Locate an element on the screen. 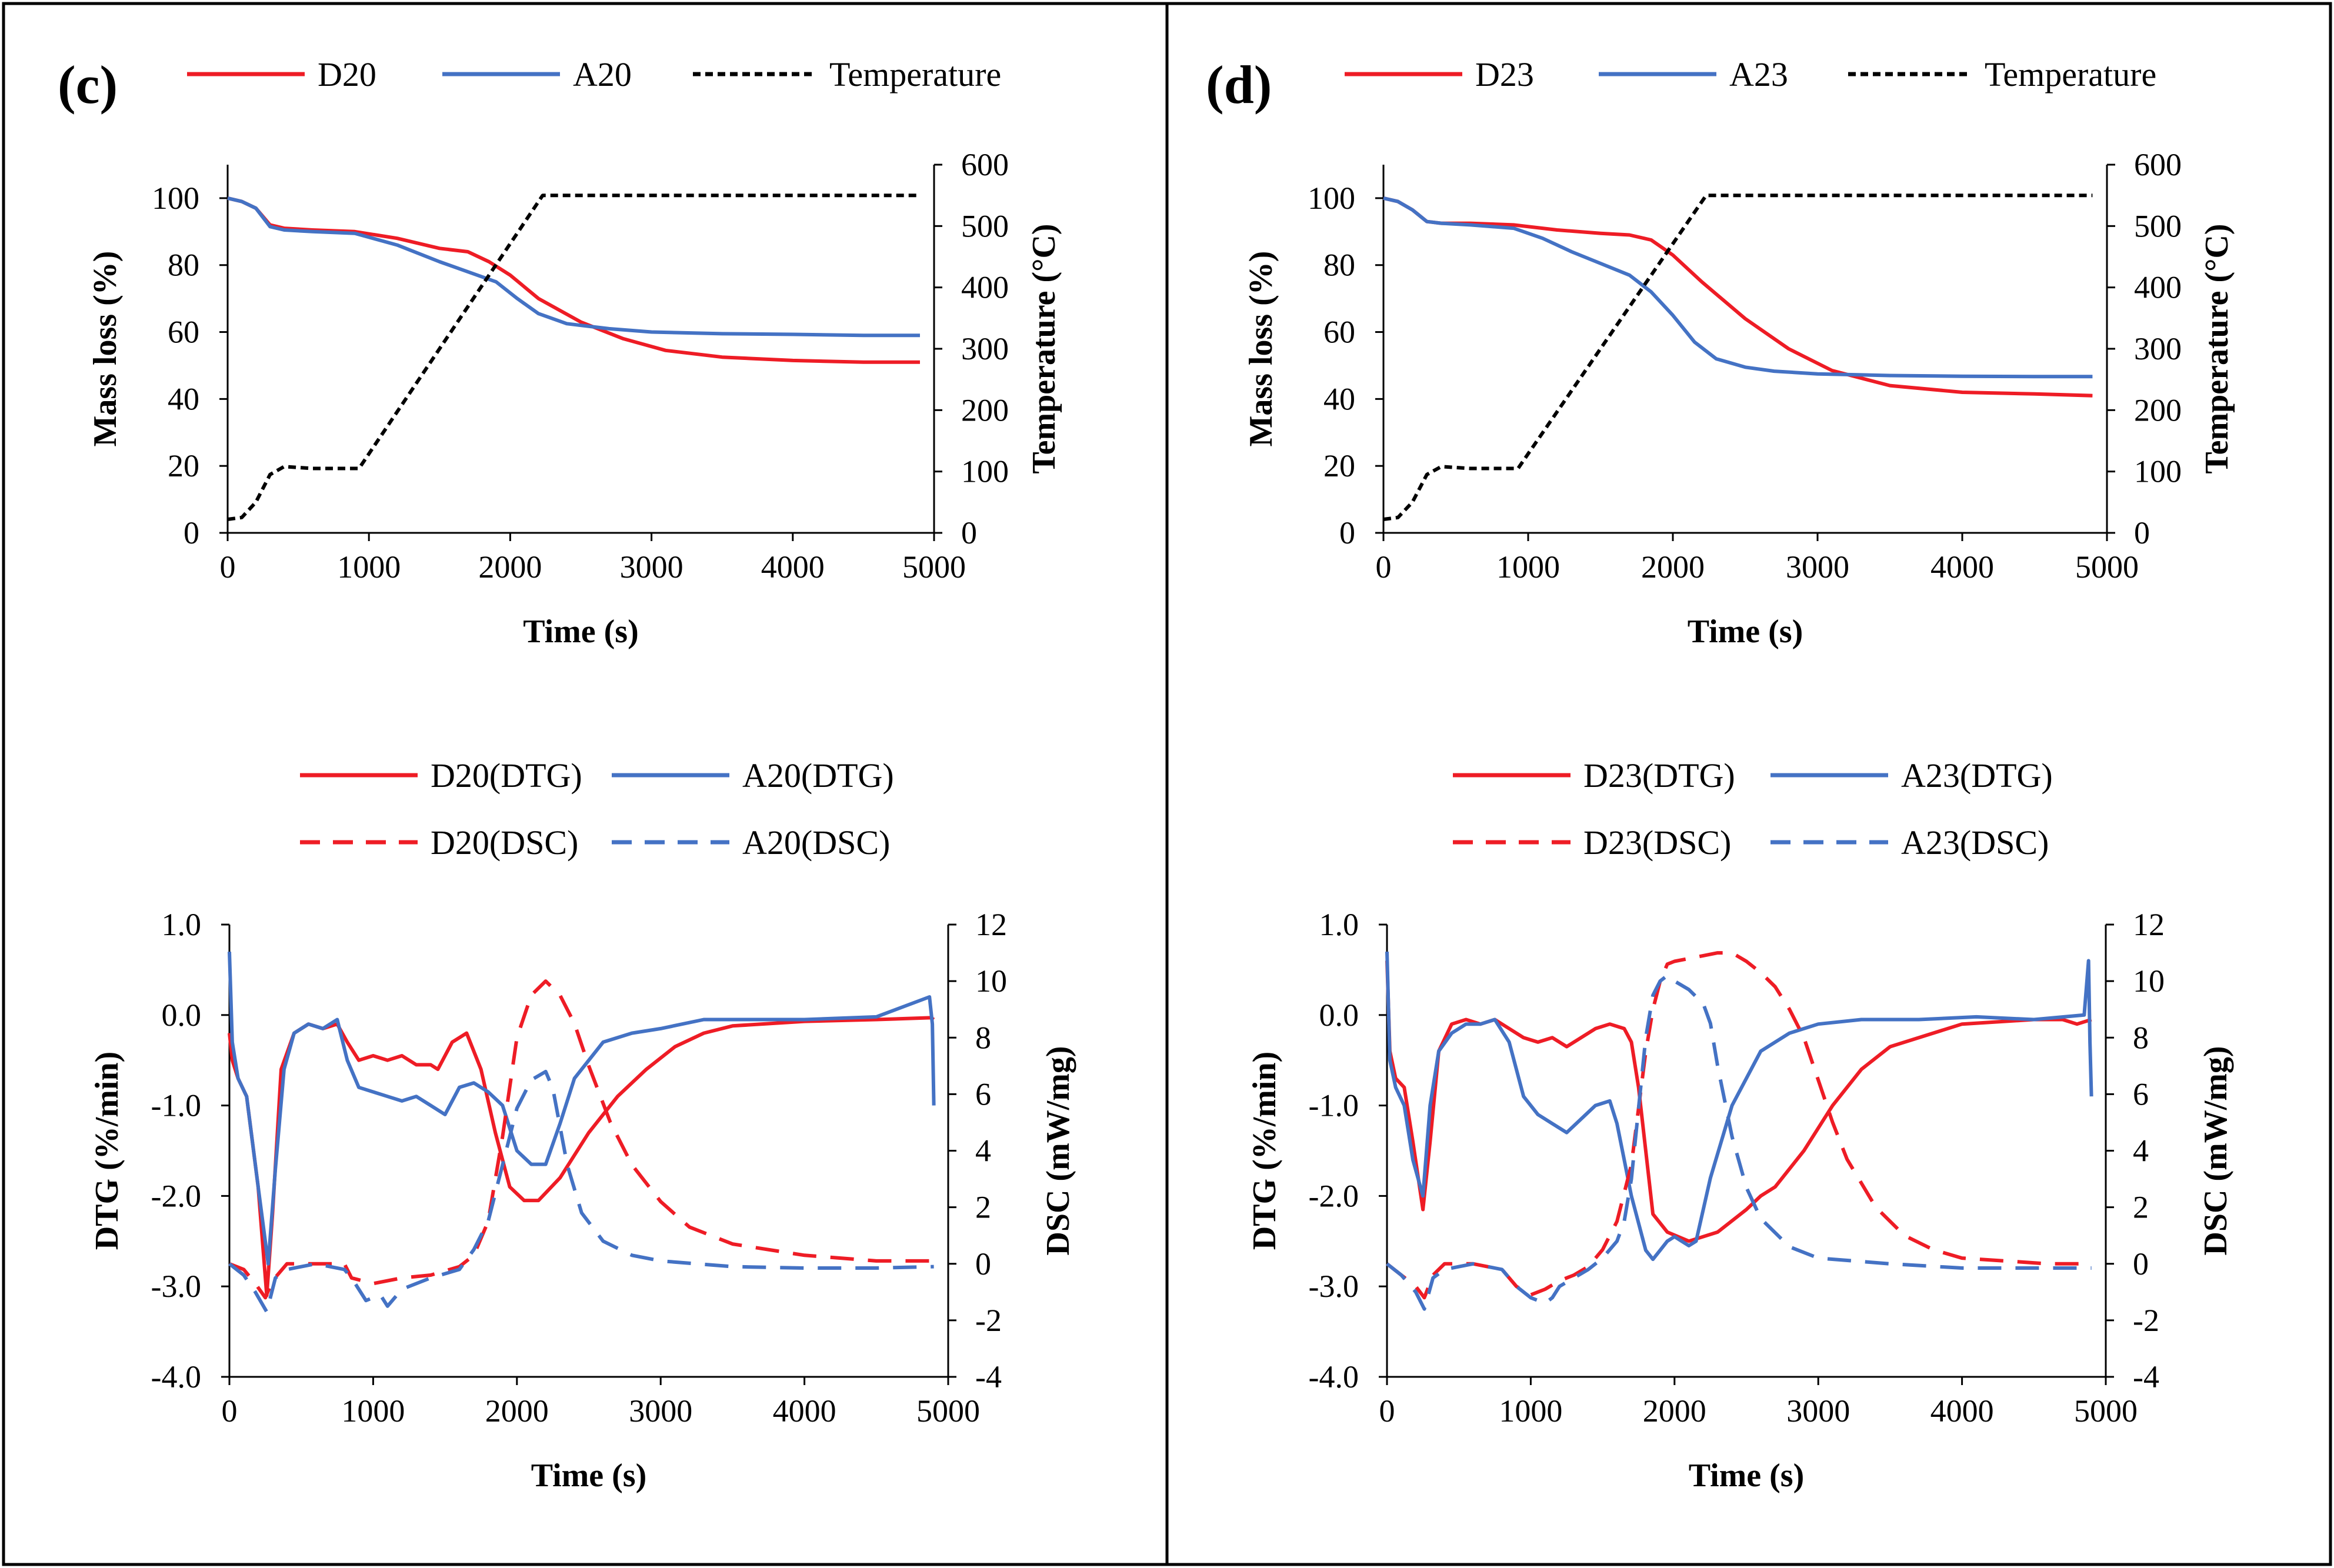 The image size is (2334, 1568). d-bottom-y2tick-label-4: 4 is located at coordinates (2141, 1151).